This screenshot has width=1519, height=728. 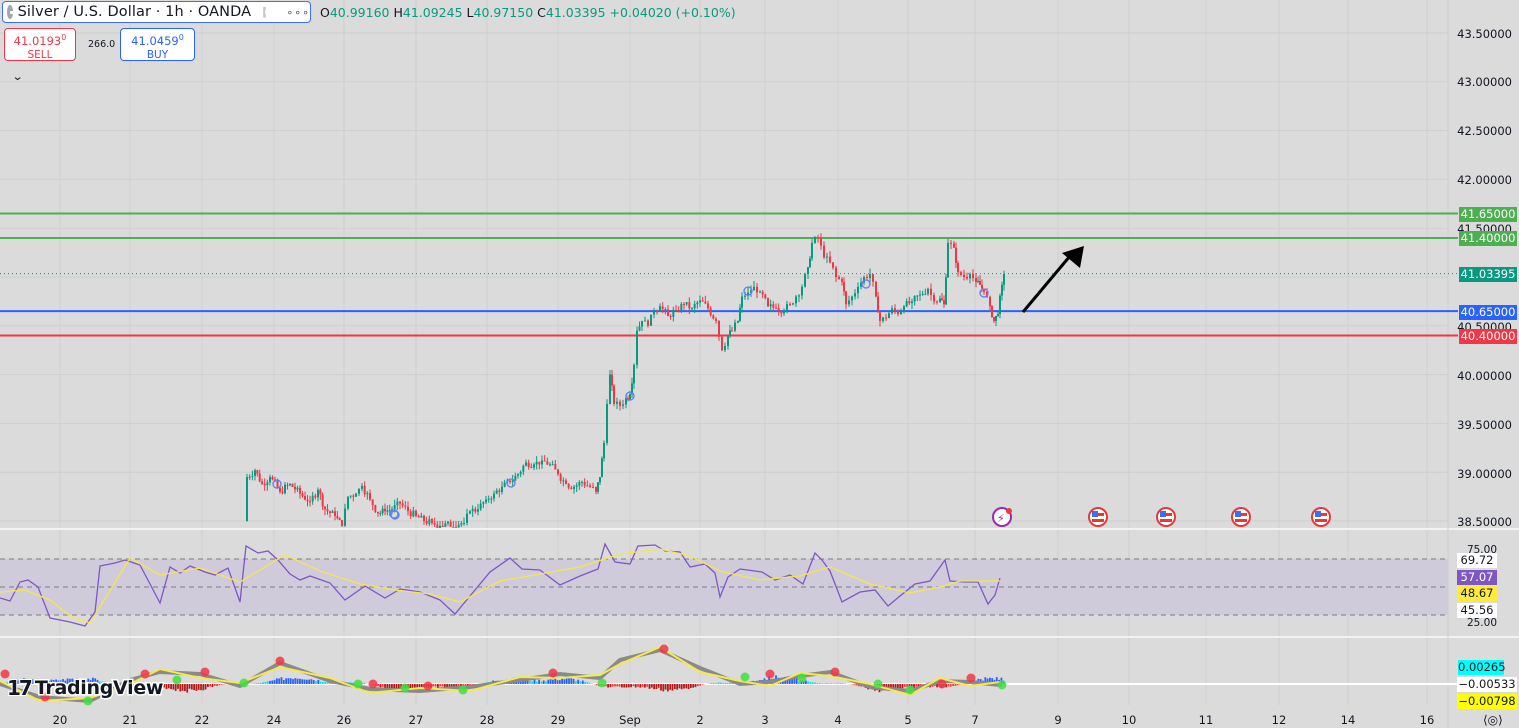 What do you see at coordinates (17, 76) in the screenshot?
I see `collapse-chevron-icon: ⌄` at bounding box center [17, 76].